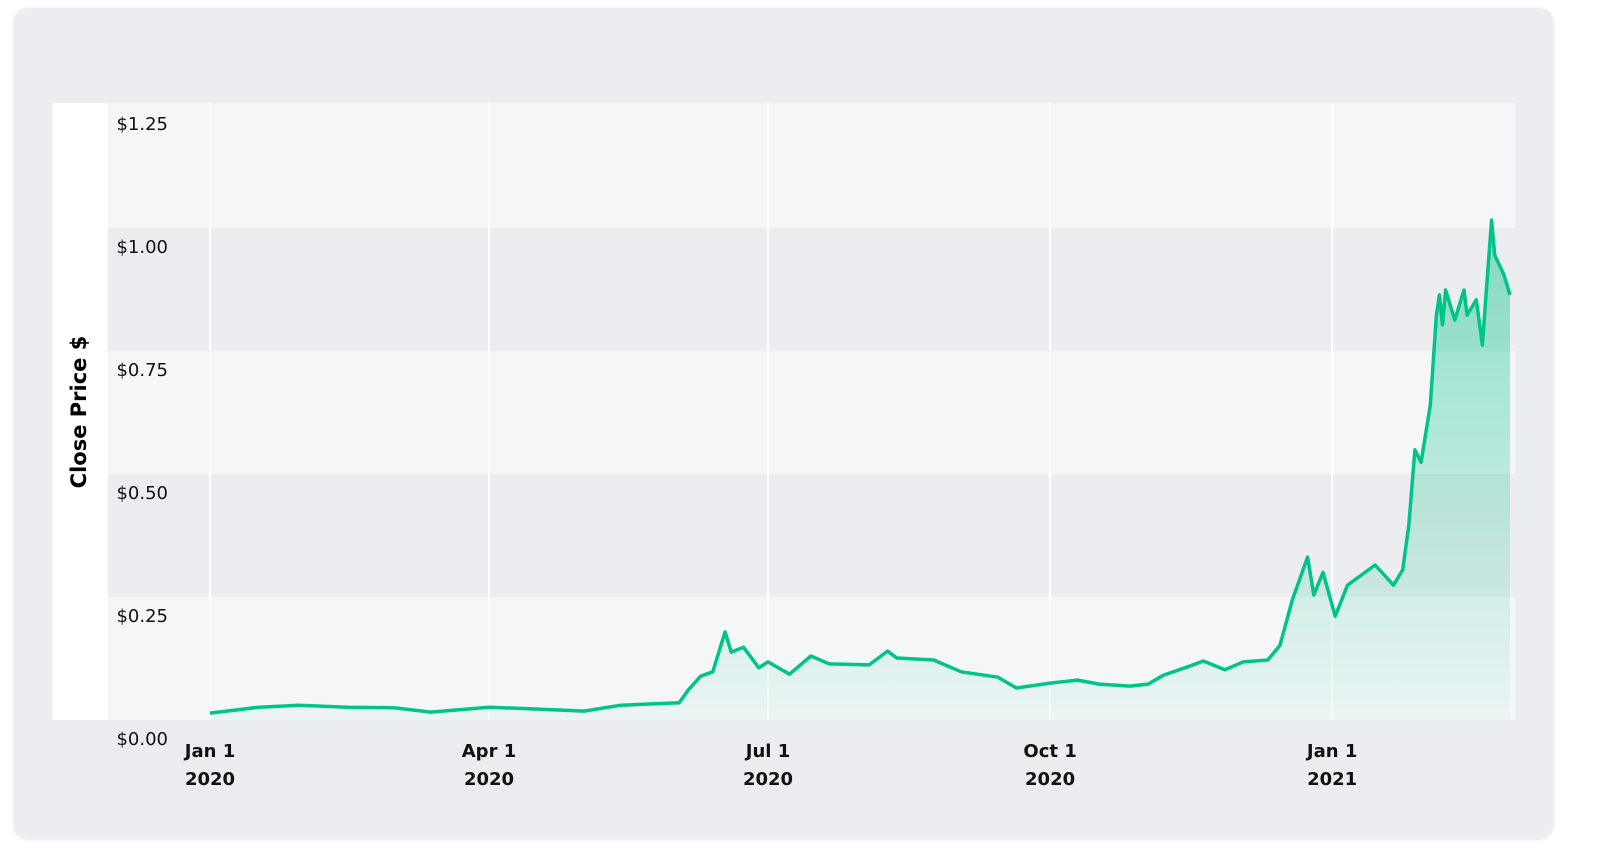 This screenshot has height=863, width=1600. Describe the element at coordinates (489, 751) in the screenshot. I see `x-tick-label: Apr 1` at that location.